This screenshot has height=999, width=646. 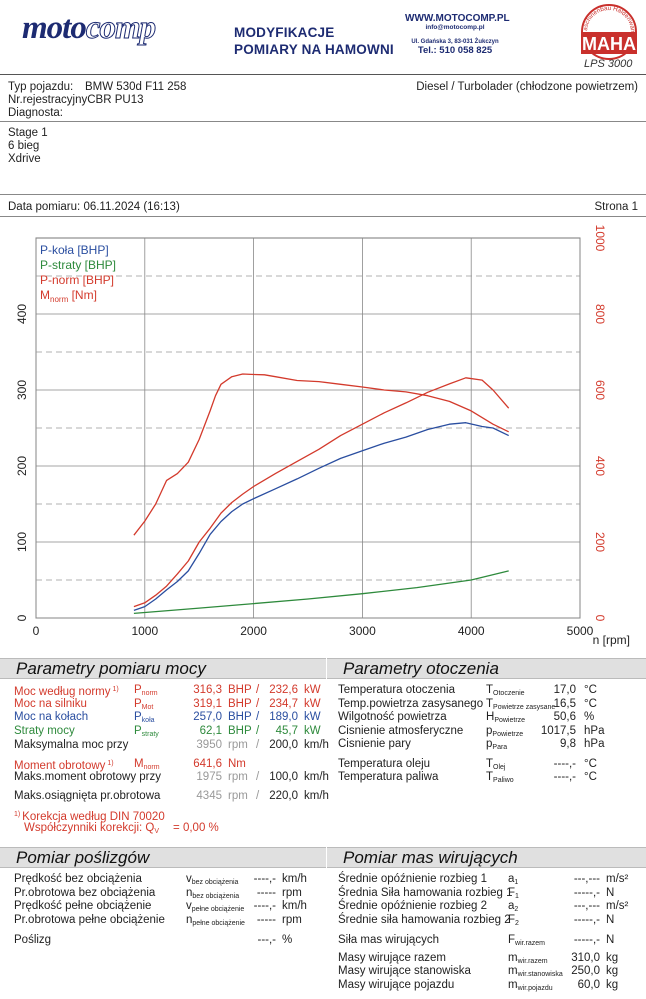 What do you see at coordinates (564, 690) in the screenshot?
I see `ambient-row-value: 17,0` at bounding box center [564, 690].